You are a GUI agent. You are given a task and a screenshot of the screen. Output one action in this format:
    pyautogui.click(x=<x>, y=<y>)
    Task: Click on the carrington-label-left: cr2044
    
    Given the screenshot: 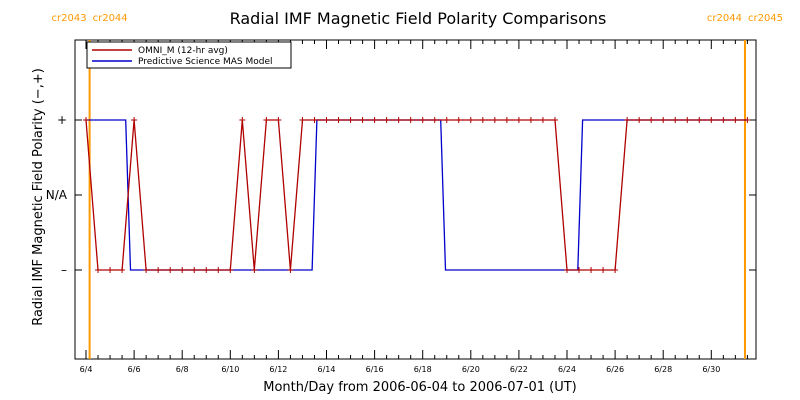 What is the action you would take?
    pyautogui.click(x=724, y=18)
    